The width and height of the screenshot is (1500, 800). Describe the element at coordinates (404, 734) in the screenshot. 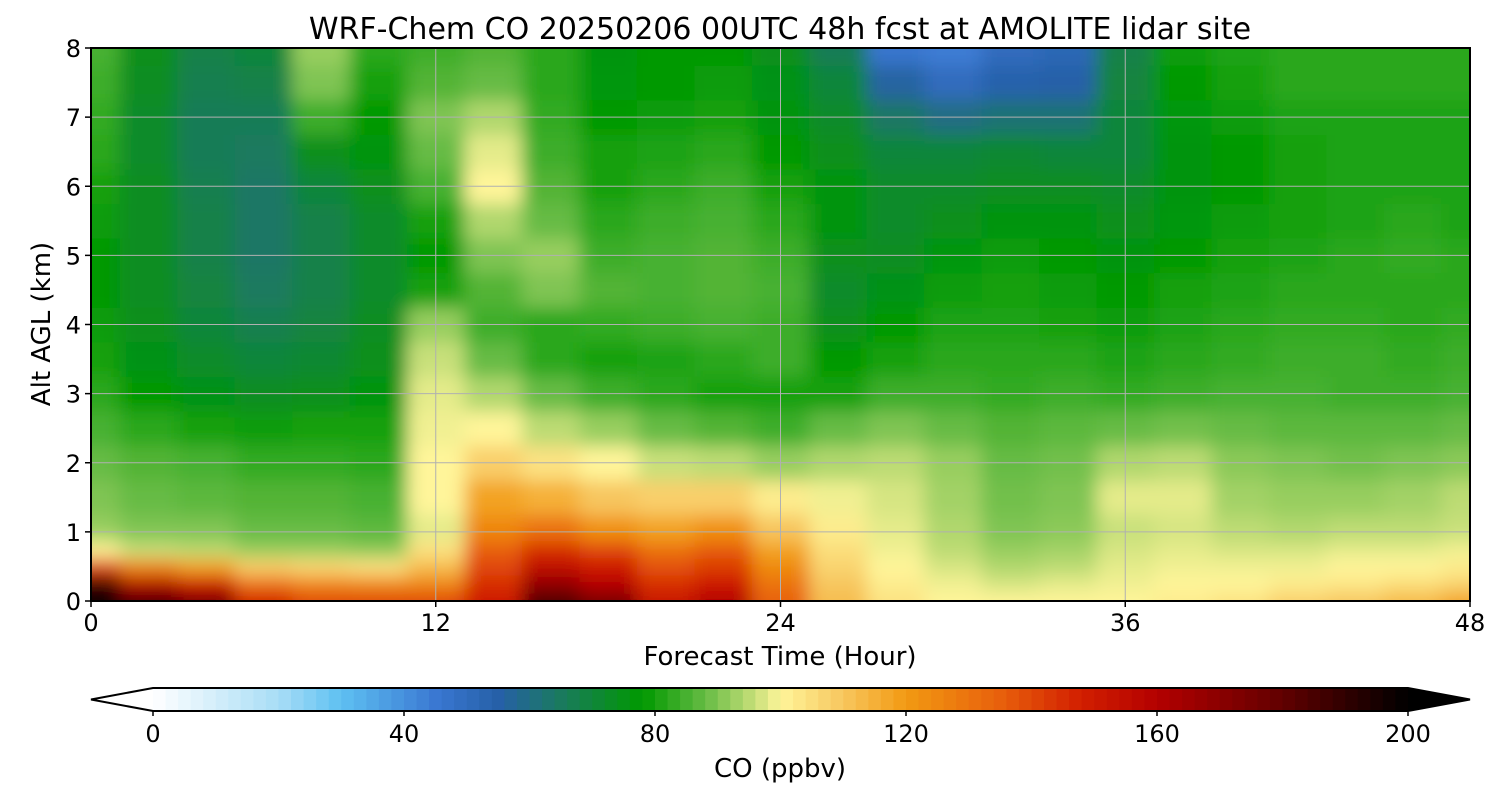

I see `colorbar-tick-label: 40` at that location.